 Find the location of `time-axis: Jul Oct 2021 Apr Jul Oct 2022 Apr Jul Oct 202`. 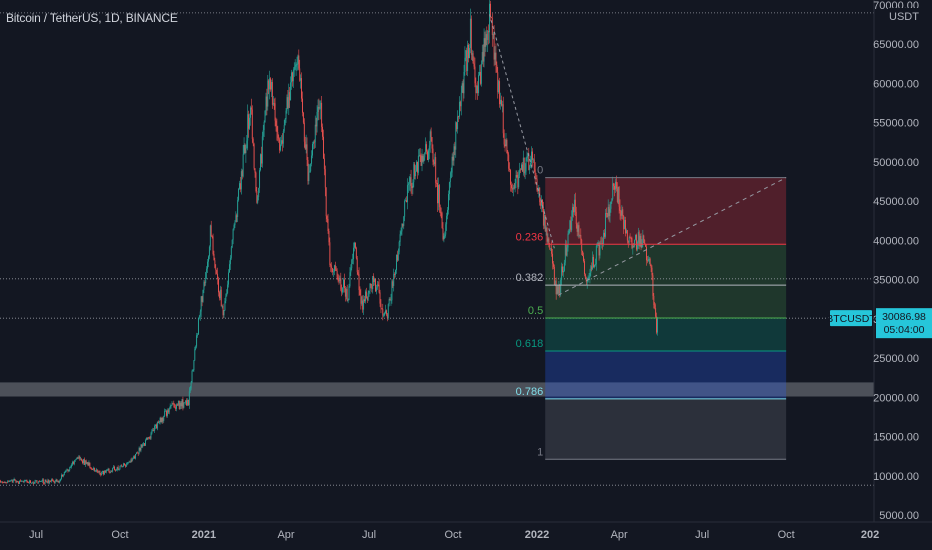

time-axis: Jul Oct 2021 Apr Jul Oct 2022 Apr Jul Oct 202 is located at coordinates (454, 535).